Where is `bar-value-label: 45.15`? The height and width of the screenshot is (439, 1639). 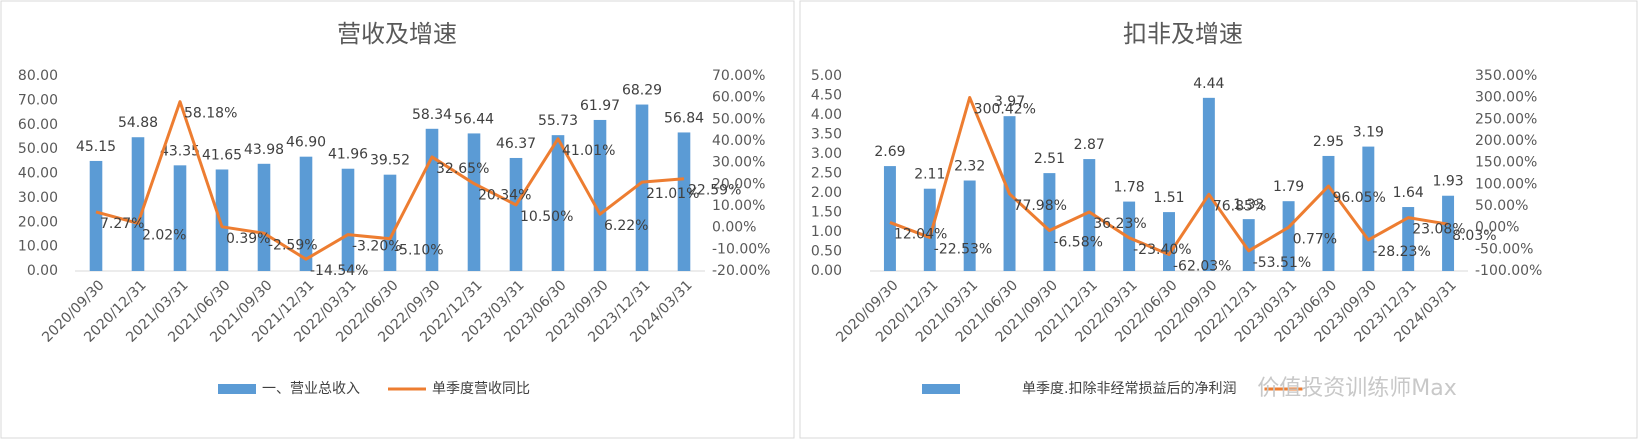 bar-value-label: 45.15 is located at coordinates (96, 147).